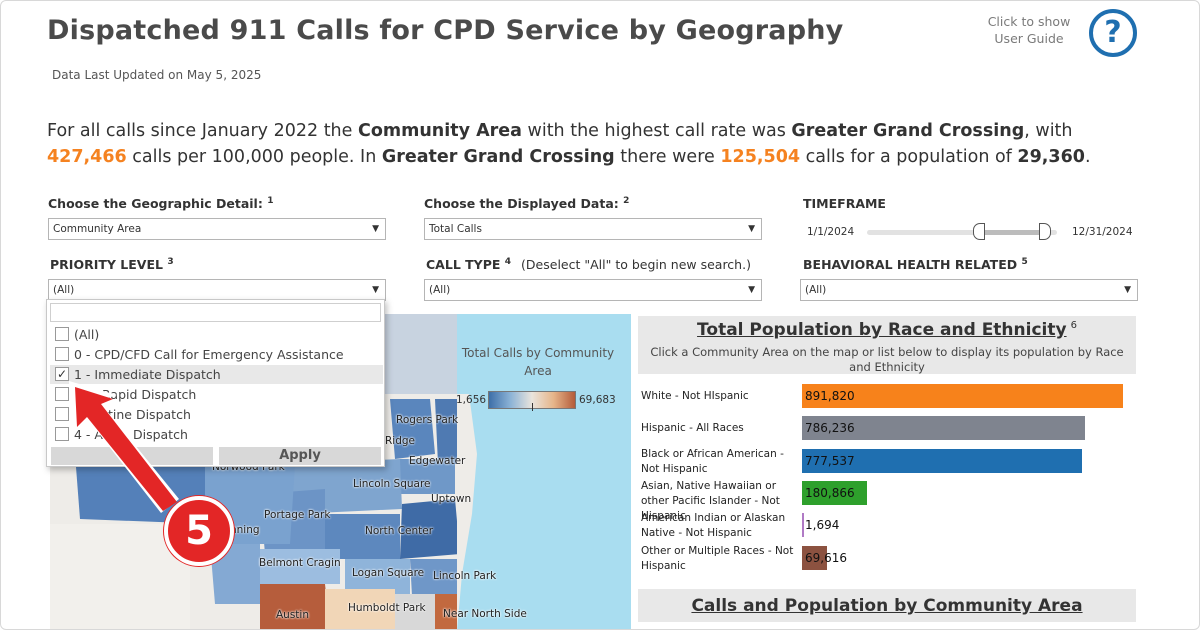  Describe the element at coordinates (388, 573) in the screenshot. I see `map-label-logan-square: Logan Square` at that location.